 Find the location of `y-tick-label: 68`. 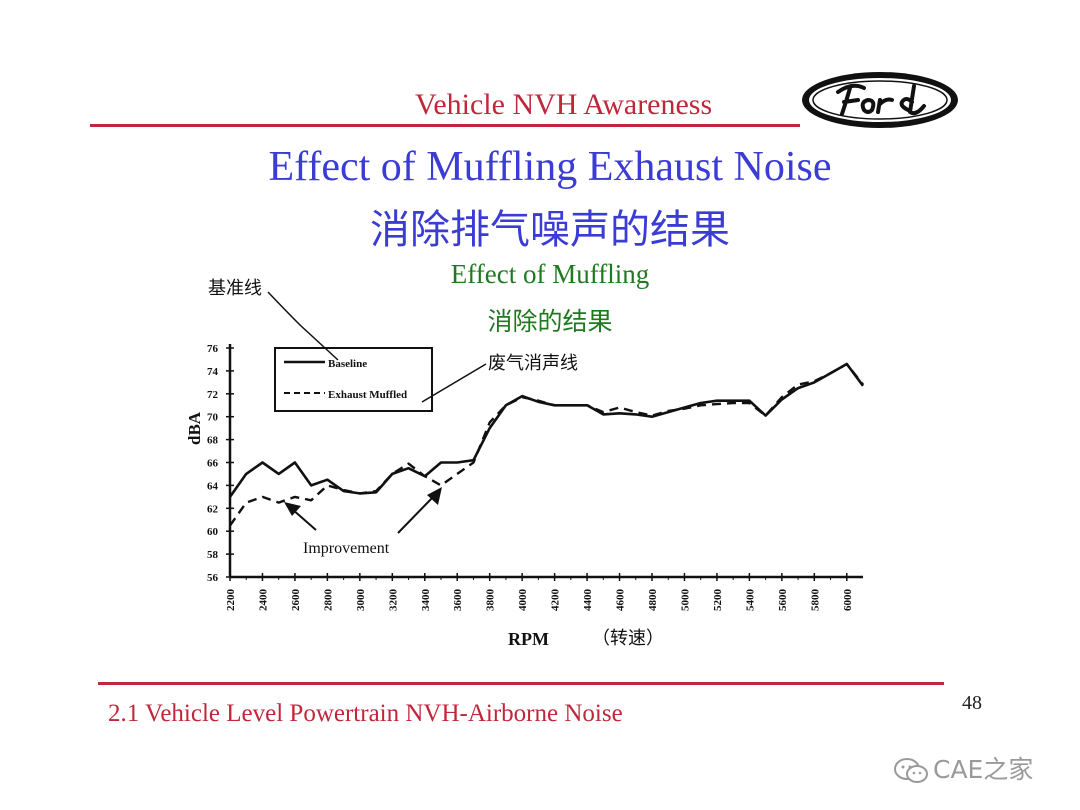

y-tick-label: 68 is located at coordinates (213, 441).